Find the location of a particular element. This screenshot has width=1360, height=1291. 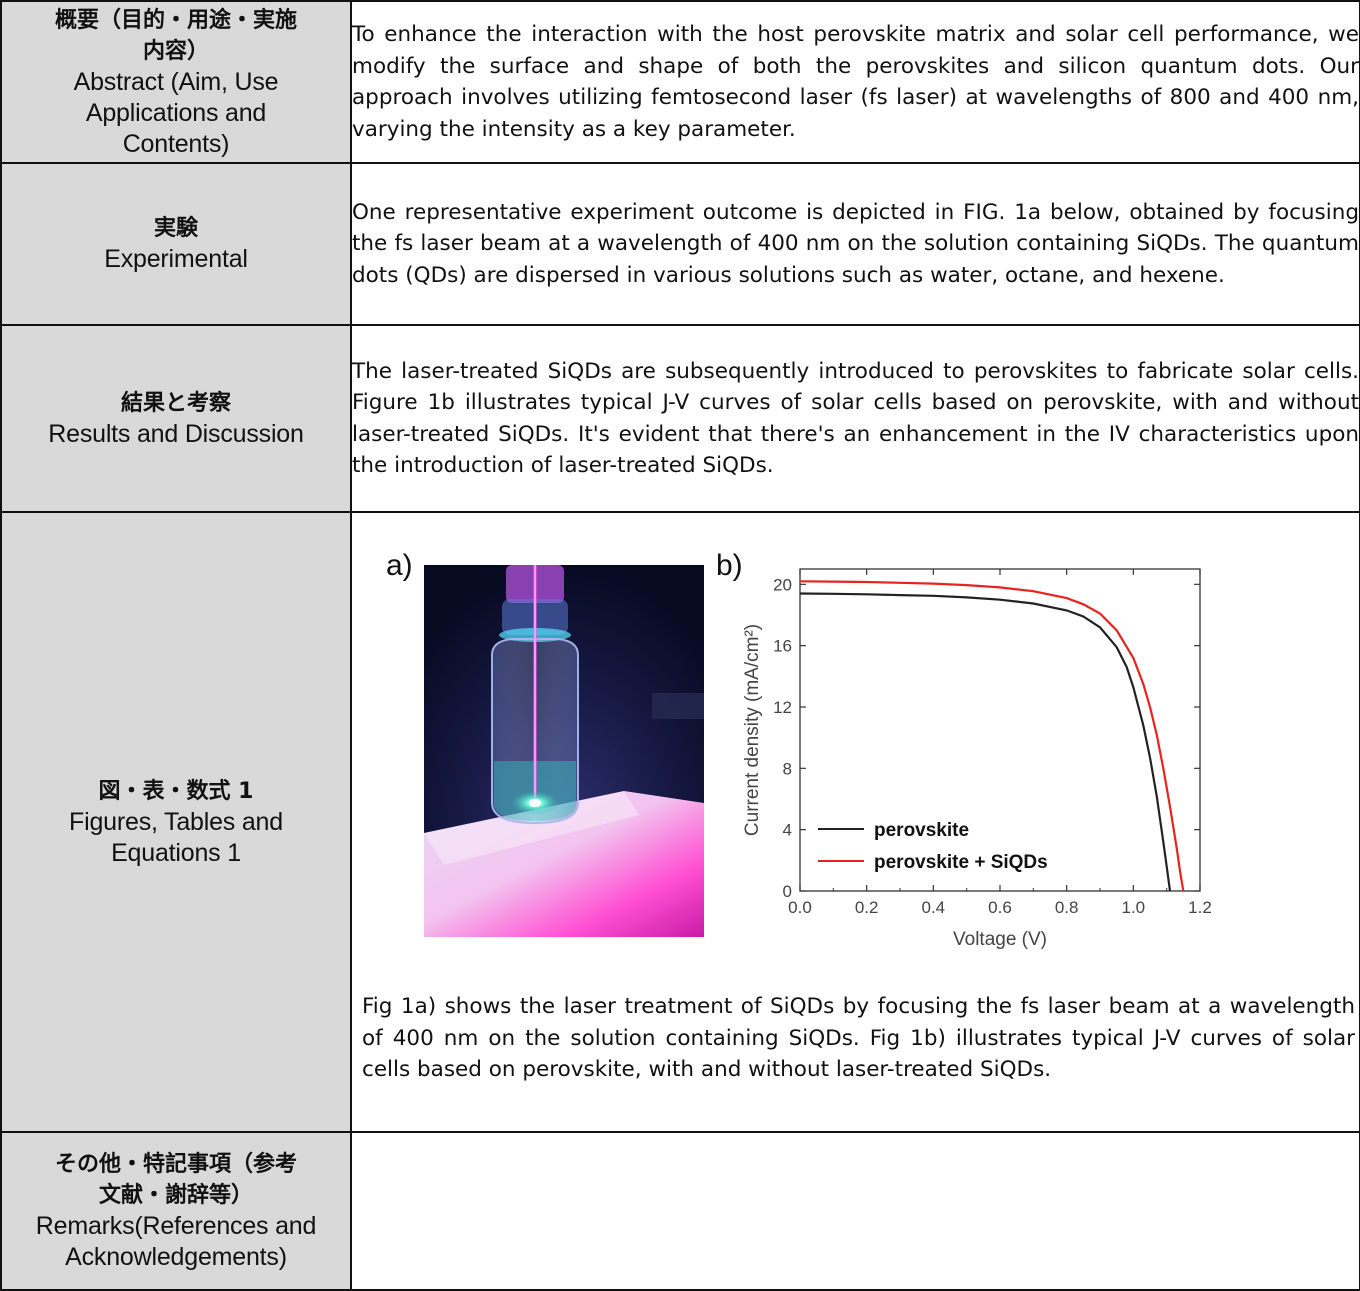

label-en: Remarks(References and is located at coordinates (176, 1226).